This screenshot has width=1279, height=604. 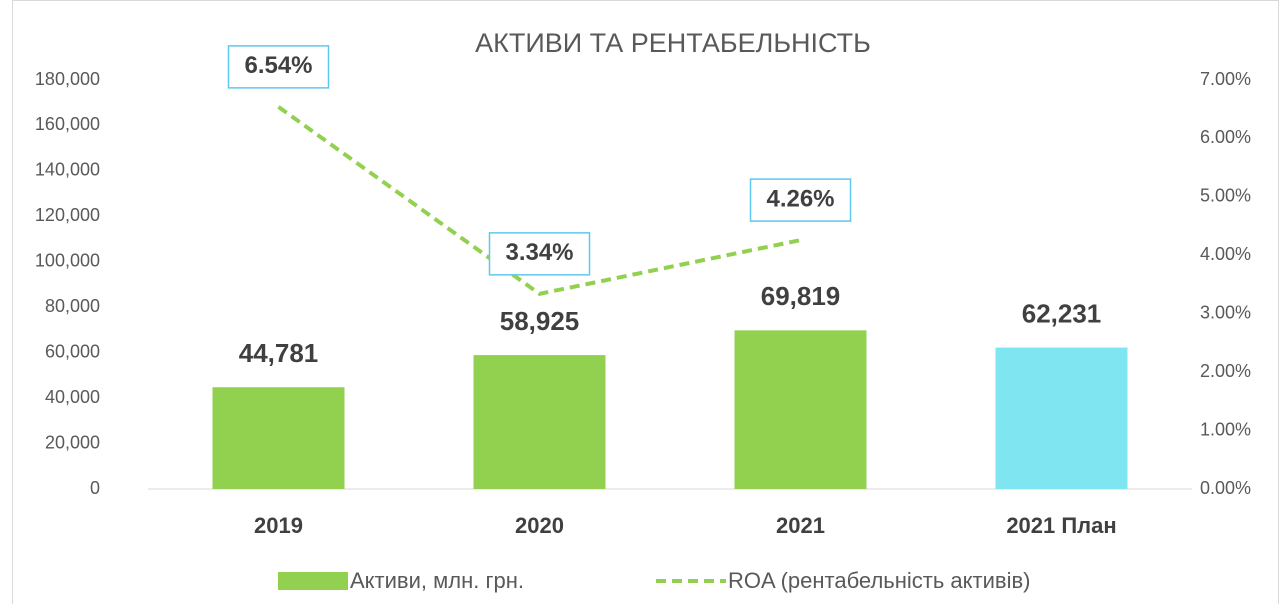 What do you see at coordinates (1225, 196) in the screenshot?
I see `y2-tick-label: 5.00%` at bounding box center [1225, 196].